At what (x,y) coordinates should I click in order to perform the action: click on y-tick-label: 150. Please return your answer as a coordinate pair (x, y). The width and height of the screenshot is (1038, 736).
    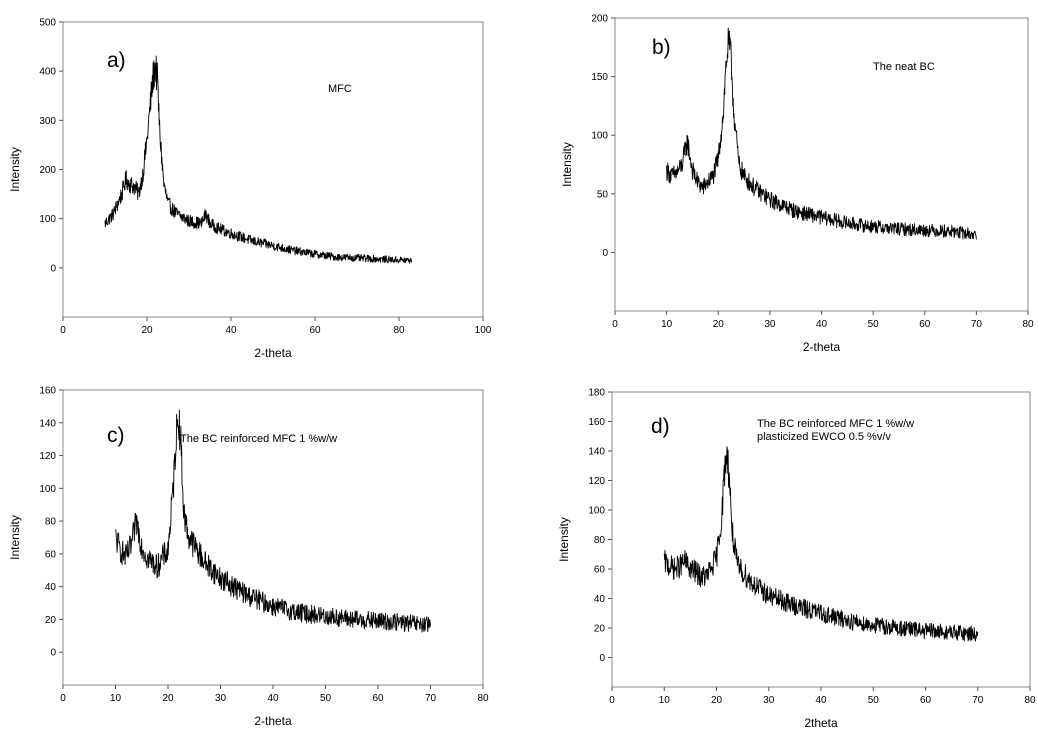
    Looking at the image, I should click on (599, 77).